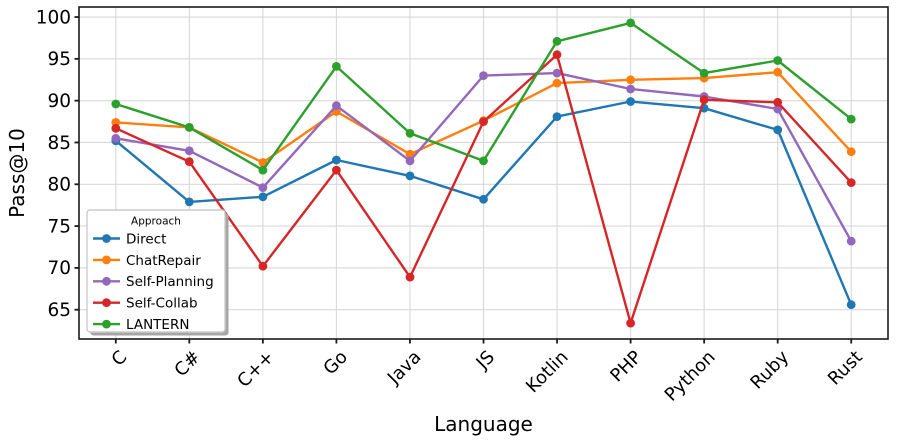  What do you see at coordinates (851, 183) in the screenshot?
I see `data-point-self-collab-rust` at bounding box center [851, 183].